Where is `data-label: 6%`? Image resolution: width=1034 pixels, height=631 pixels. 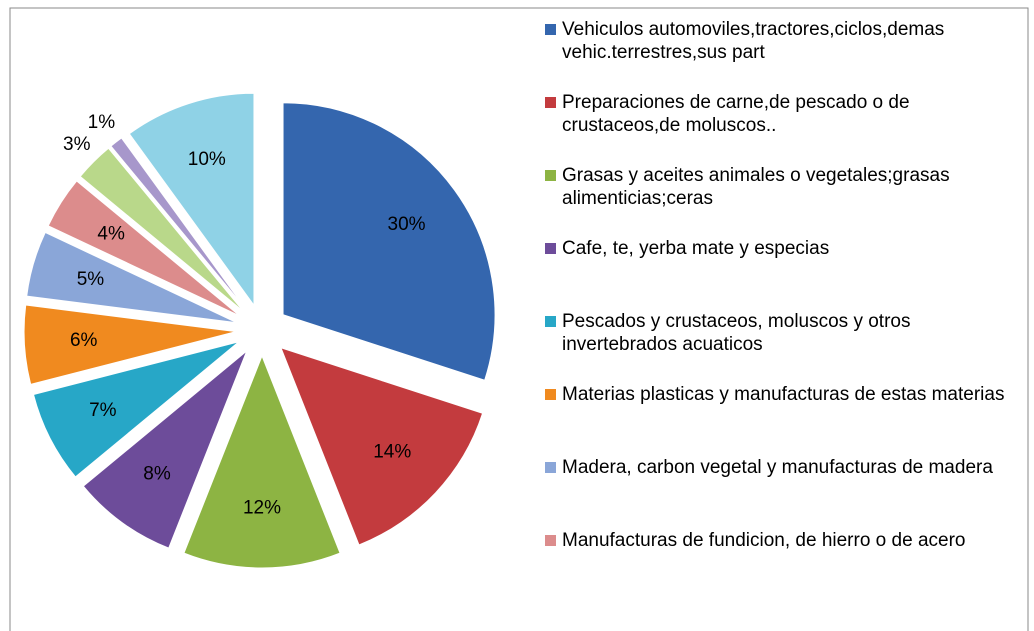 data-label: 6% is located at coordinates (84, 340).